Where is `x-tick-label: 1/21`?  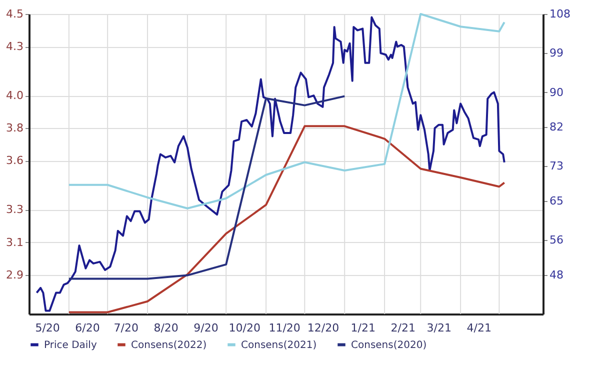 x-tick-label: 1/21 is located at coordinates (363, 328).